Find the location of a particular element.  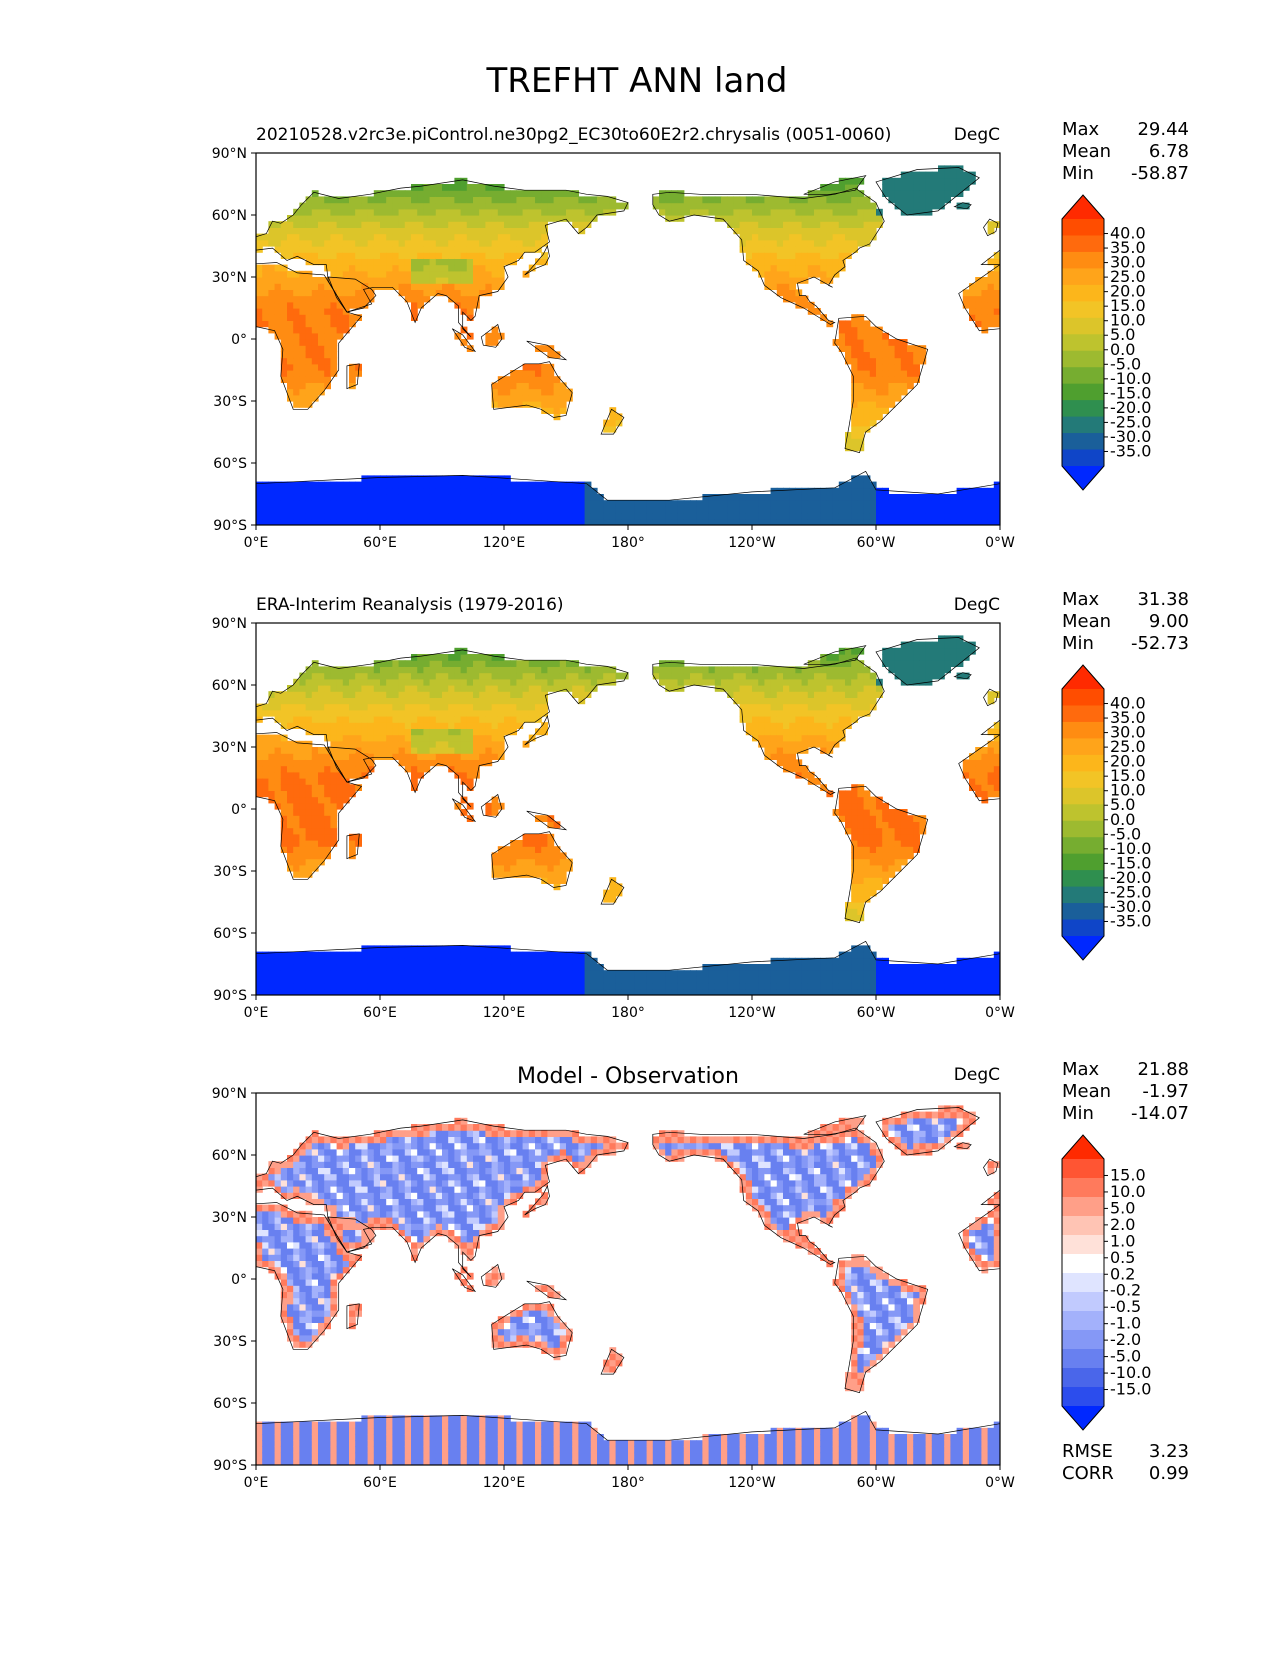

land-cell-arabia is located at coordinates (364, 762).